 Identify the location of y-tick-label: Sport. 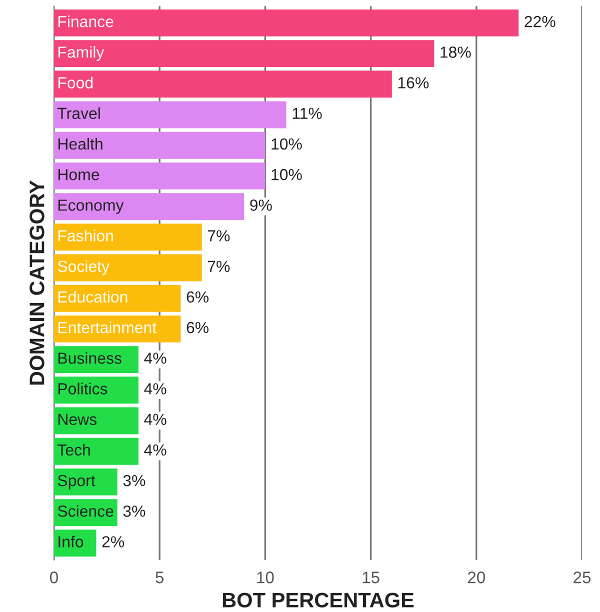
(77, 482).